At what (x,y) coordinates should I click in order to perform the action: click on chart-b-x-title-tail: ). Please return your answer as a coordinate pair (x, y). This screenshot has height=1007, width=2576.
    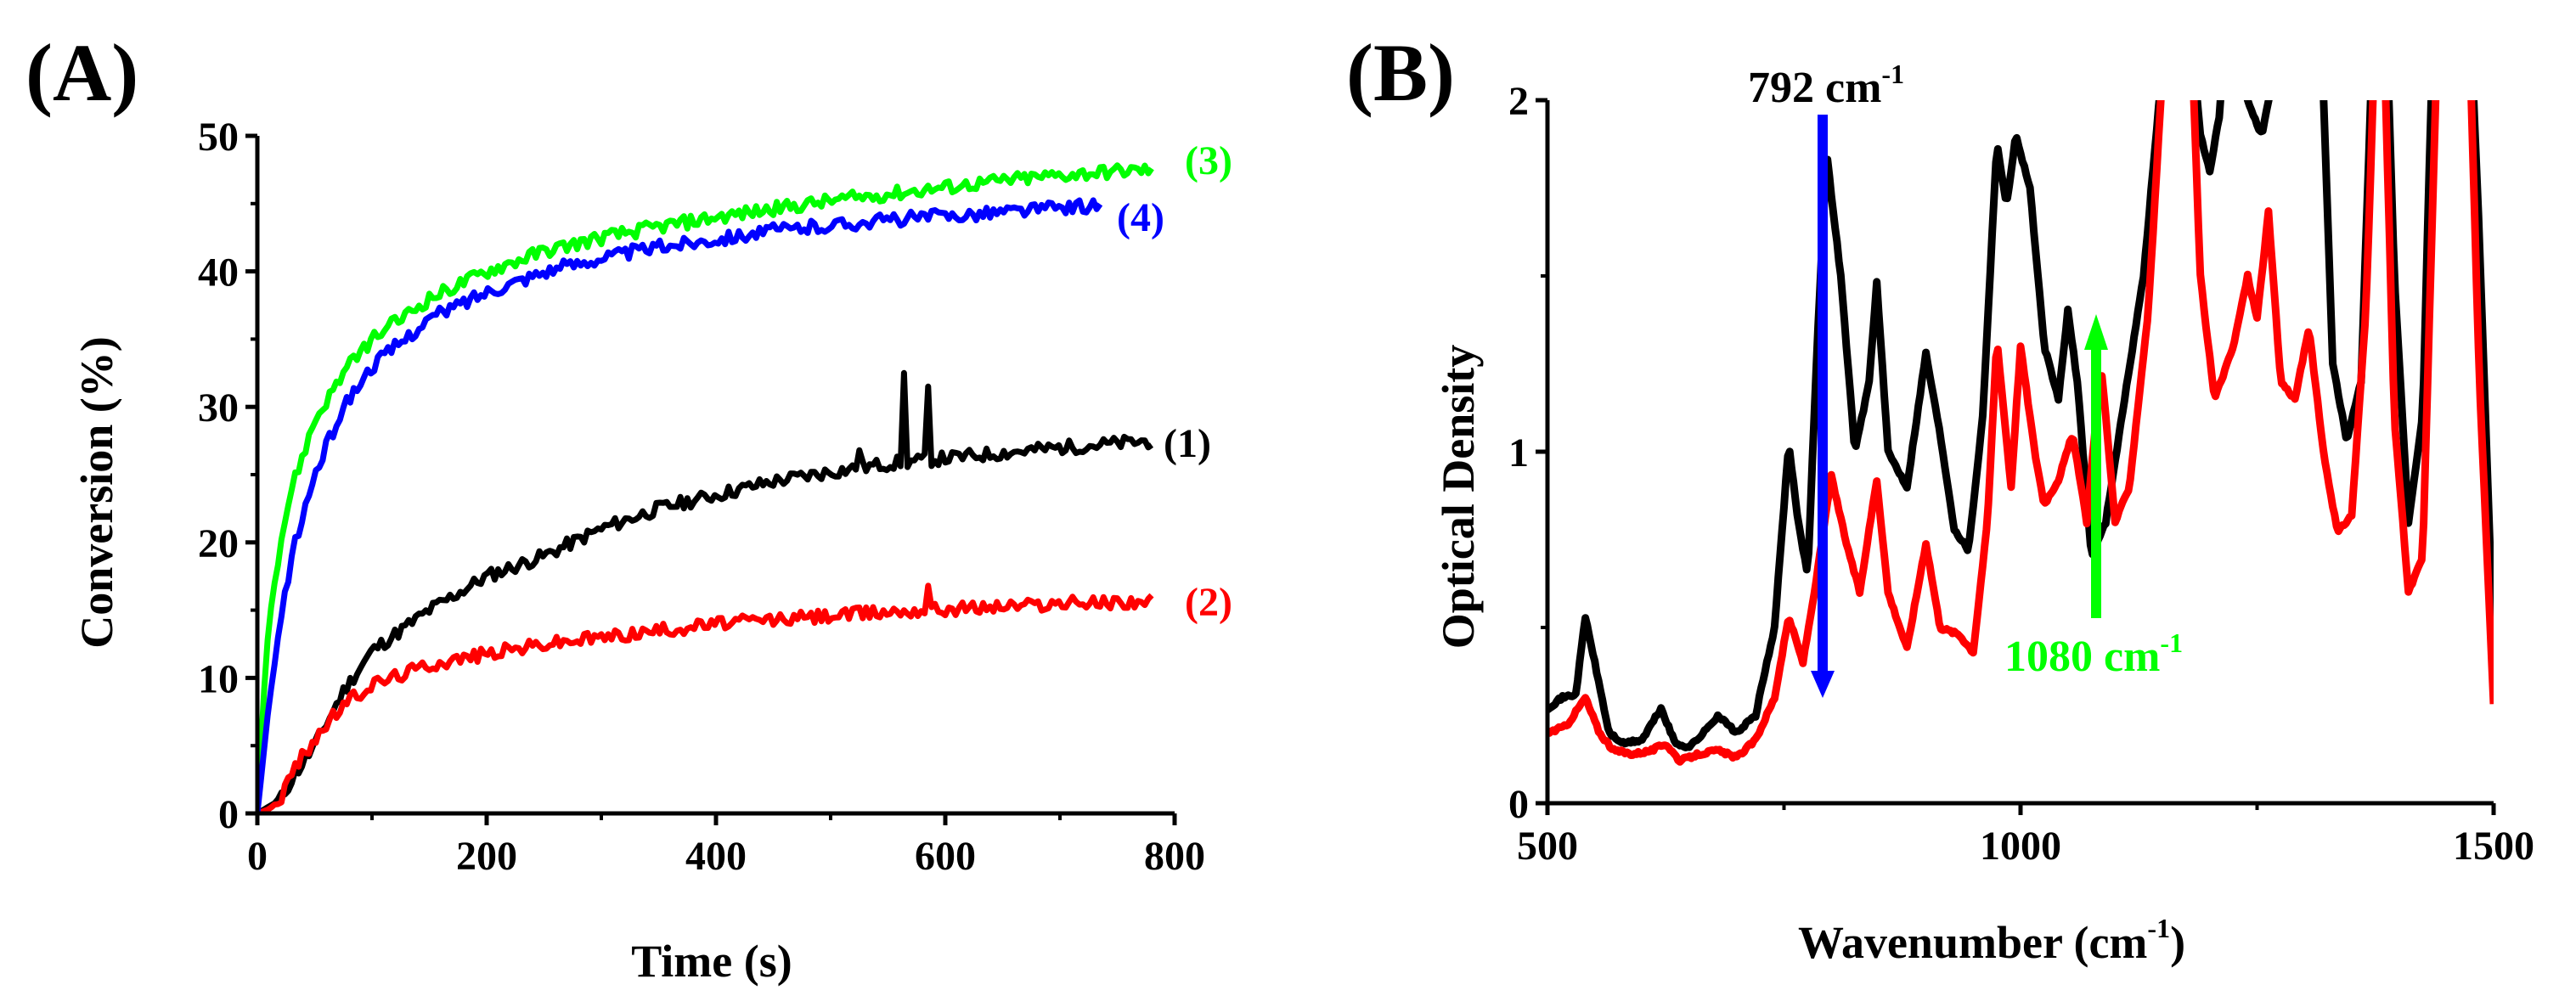
    Looking at the image, I should click on (2177, 942).